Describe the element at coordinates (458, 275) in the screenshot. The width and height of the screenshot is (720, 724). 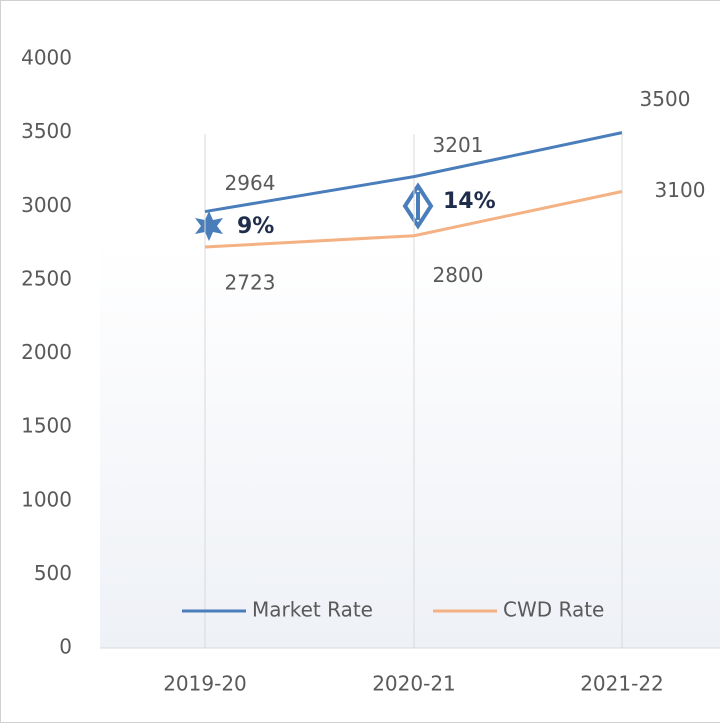
I see `data-label: 2800` at that location.